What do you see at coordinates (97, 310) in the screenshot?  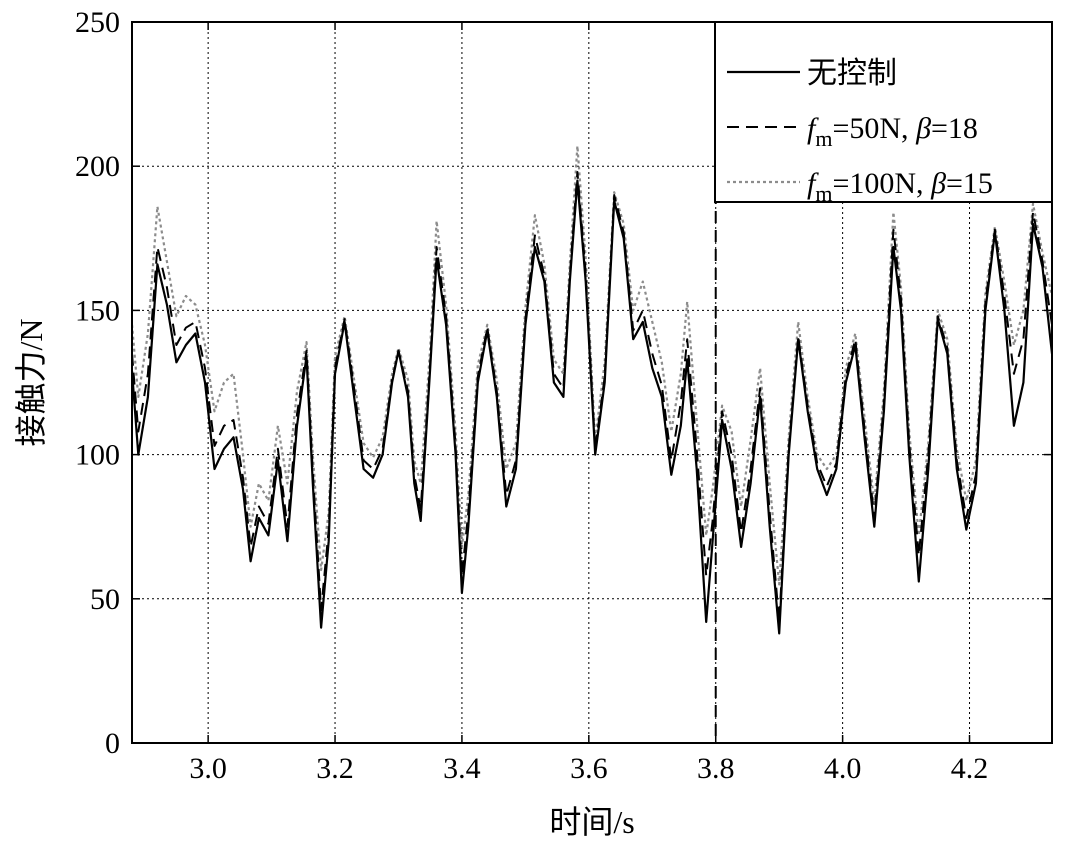 I see `y-tick-label: 150` at bounding box center [97, 310].